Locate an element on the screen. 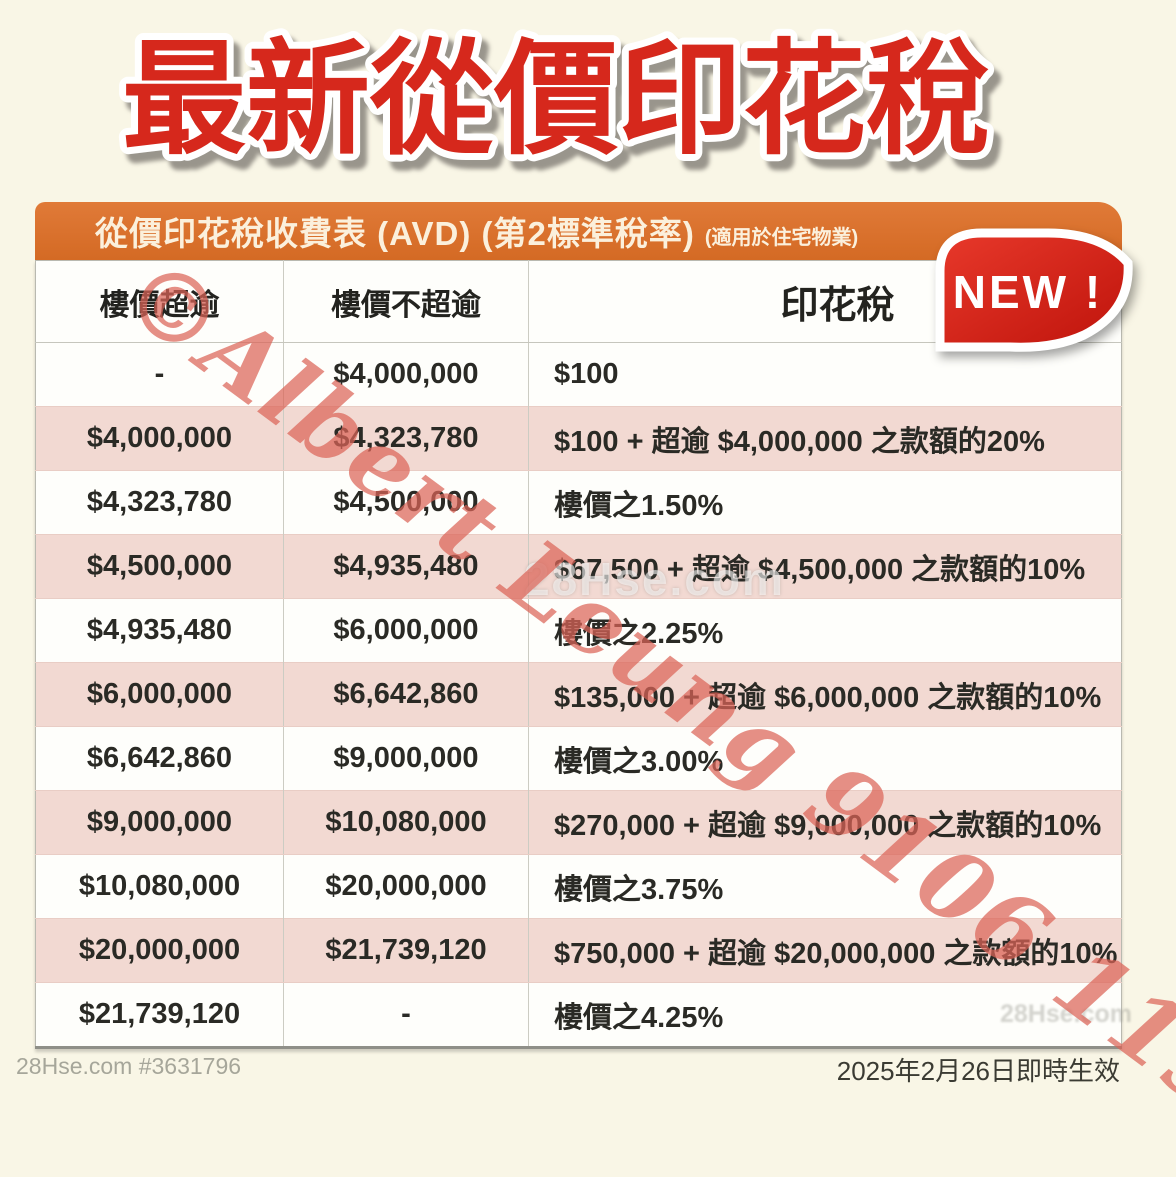  cell-price-not-over: $4,000,000 is located at coordinates (406, 374).